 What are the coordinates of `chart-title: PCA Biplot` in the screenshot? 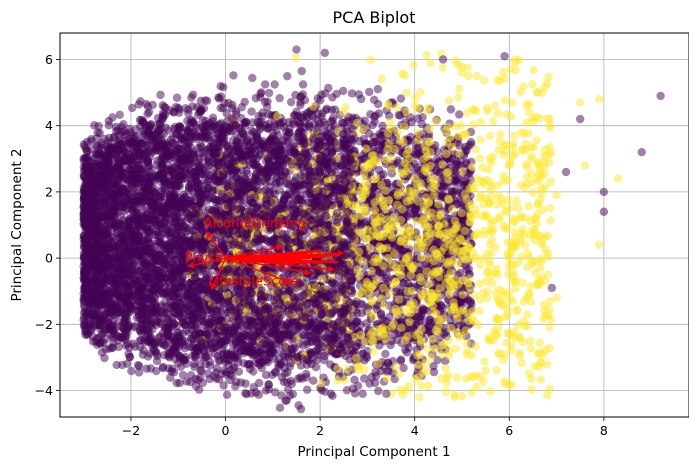 It's located at (374, 17).